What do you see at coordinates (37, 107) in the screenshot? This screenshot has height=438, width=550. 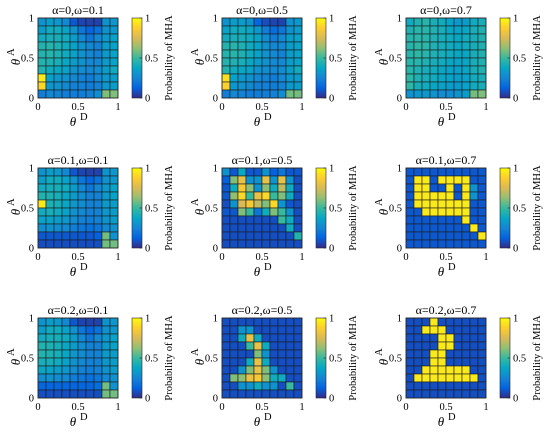 I see `x-tick-label: 0` at bounding box center [37, 107].